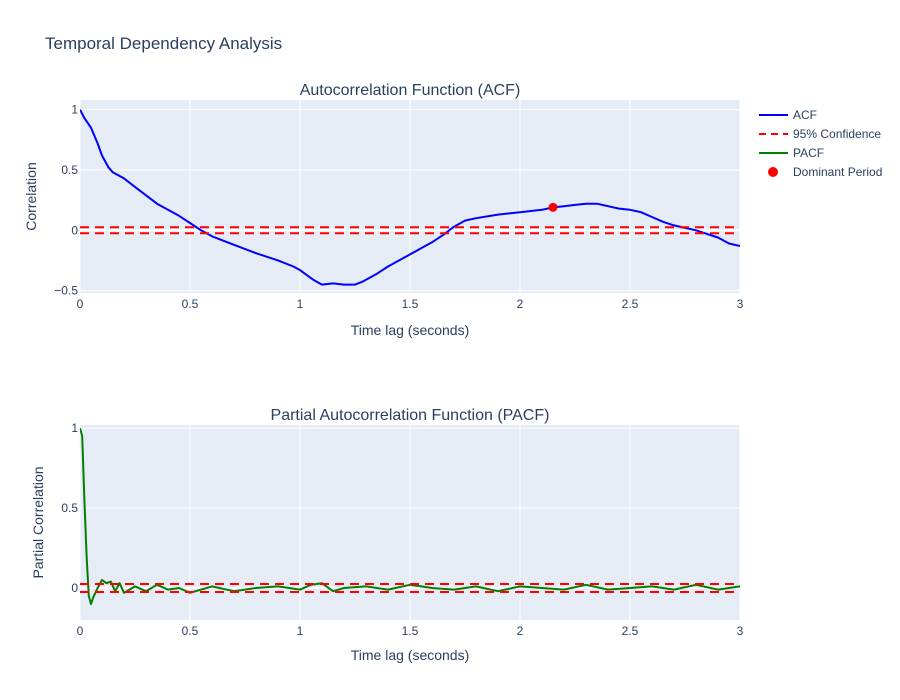 The height and width of the screenshot is (700, 900). Describe the element at coordinates (805, 115) in the screenshot. I see `legend-label: ACF` at that location.